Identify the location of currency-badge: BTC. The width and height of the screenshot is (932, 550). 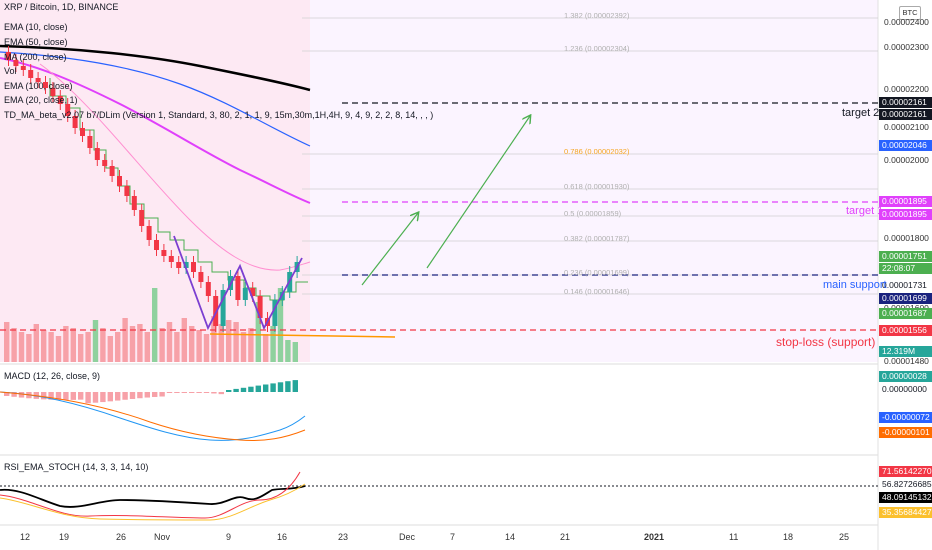
(910, 13).